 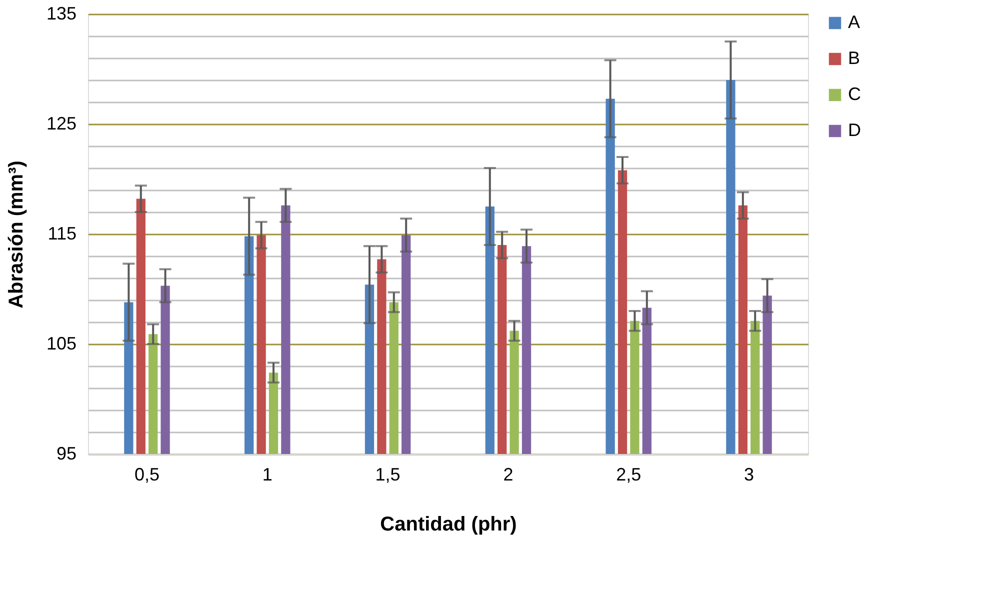 I want to click on y-axis-title: Abrasión (mm³), so click(x=16, y=234).